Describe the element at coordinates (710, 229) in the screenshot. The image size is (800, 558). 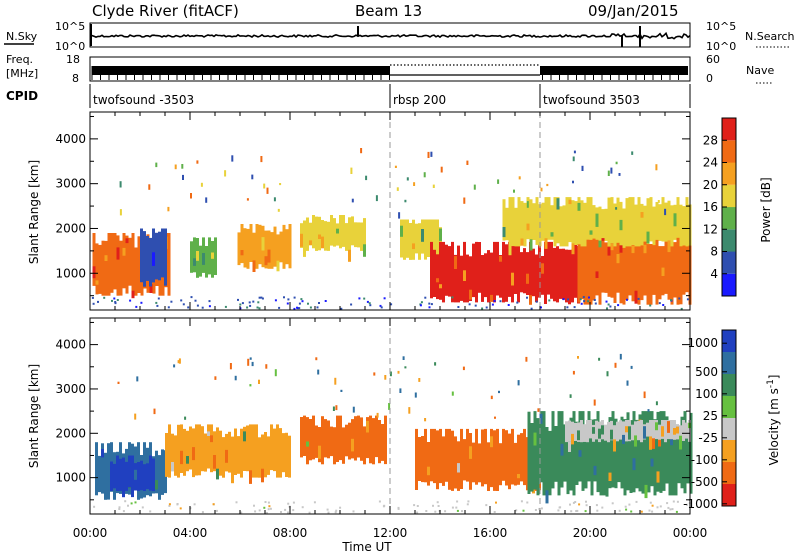
I see `power-colorbar-label-tick: 12` at that location.